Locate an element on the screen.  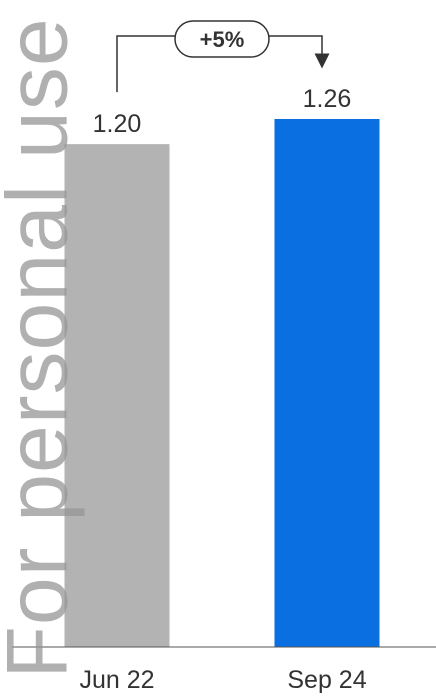
change-badge is located at coordinates (222, 39).